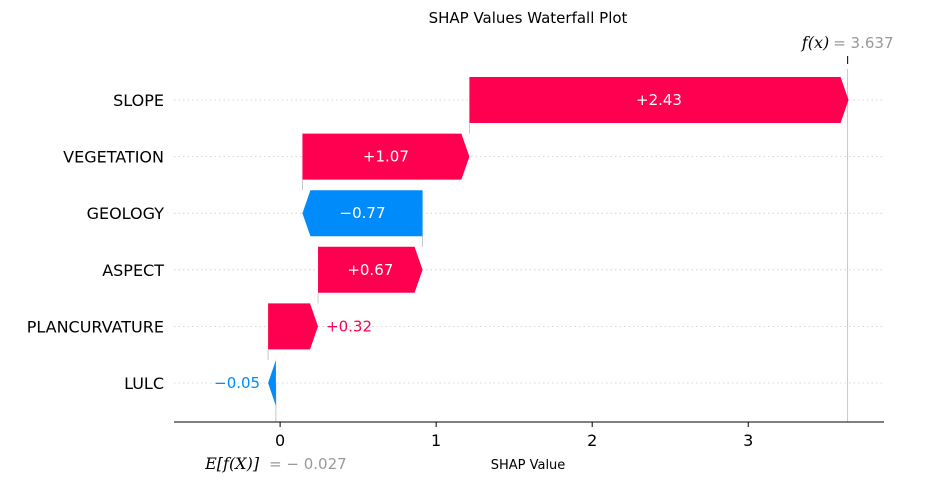 The image size is (940, 482). I want to click on value-label: +0.67, so click(370, 270).